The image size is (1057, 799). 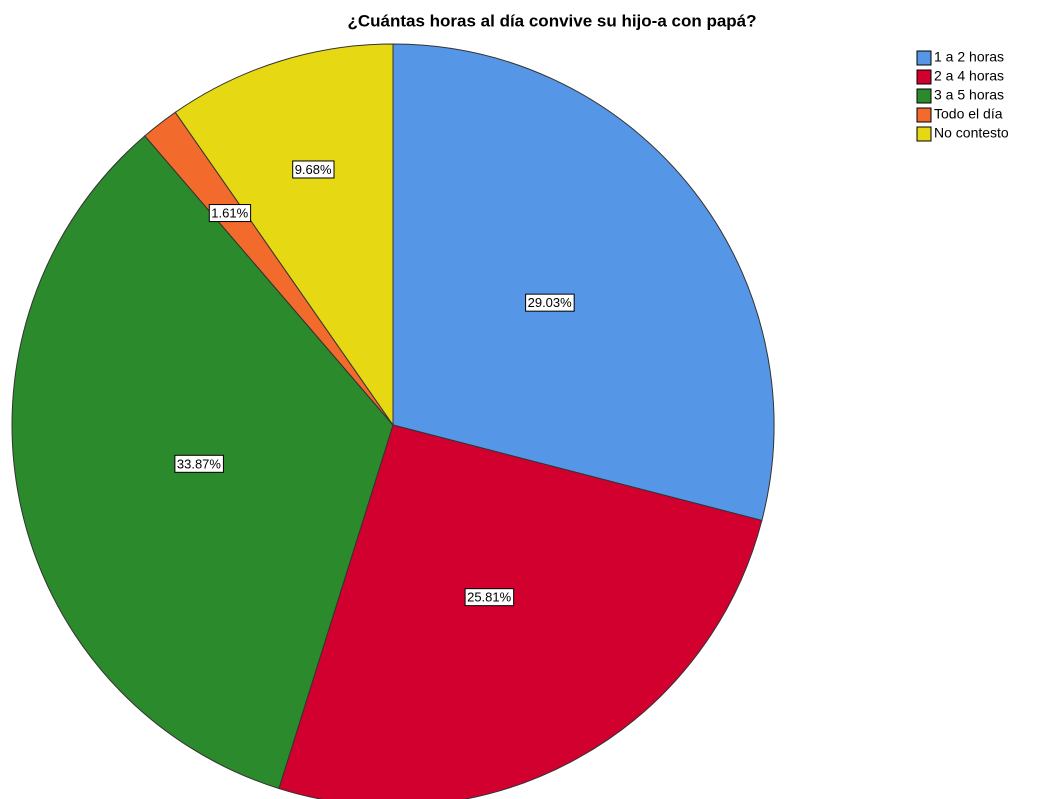 What do you see at coordinates (968, 114) in the screenshot?
I see `legend-label: Todo el día` at bounding box center [968, 114].